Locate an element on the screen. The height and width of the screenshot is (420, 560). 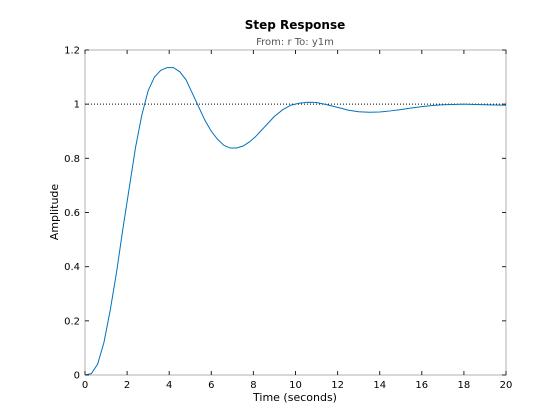
chart-title: Step Response is located at coordinates (295, 25).